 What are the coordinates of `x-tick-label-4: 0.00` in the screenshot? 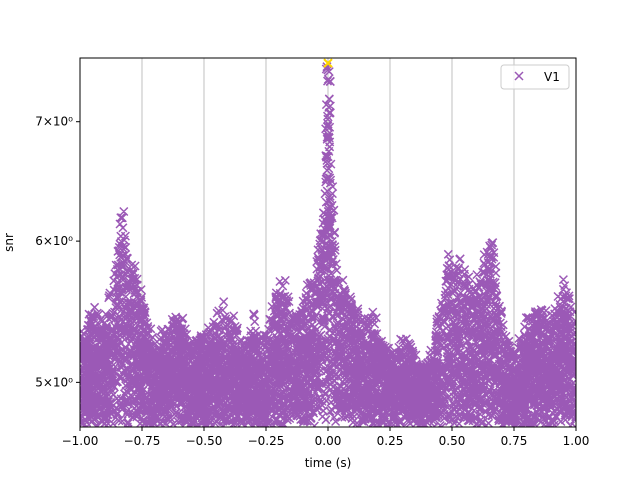 It's located at (328, 441).